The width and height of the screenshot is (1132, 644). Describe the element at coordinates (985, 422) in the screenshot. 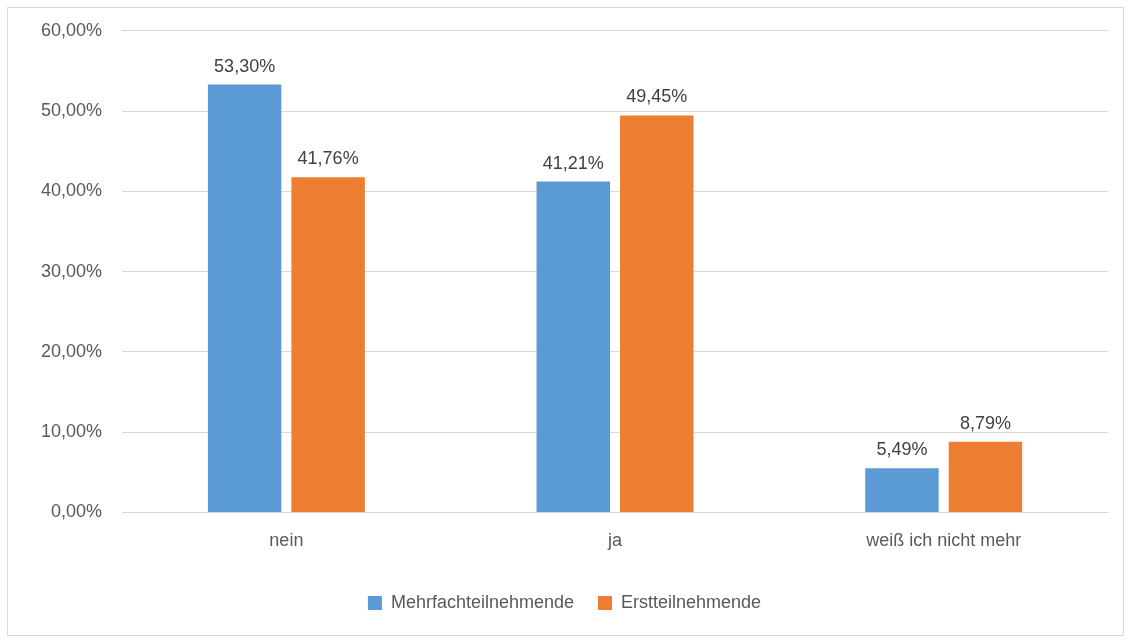

I see `data-label: 8,79%` at that location.